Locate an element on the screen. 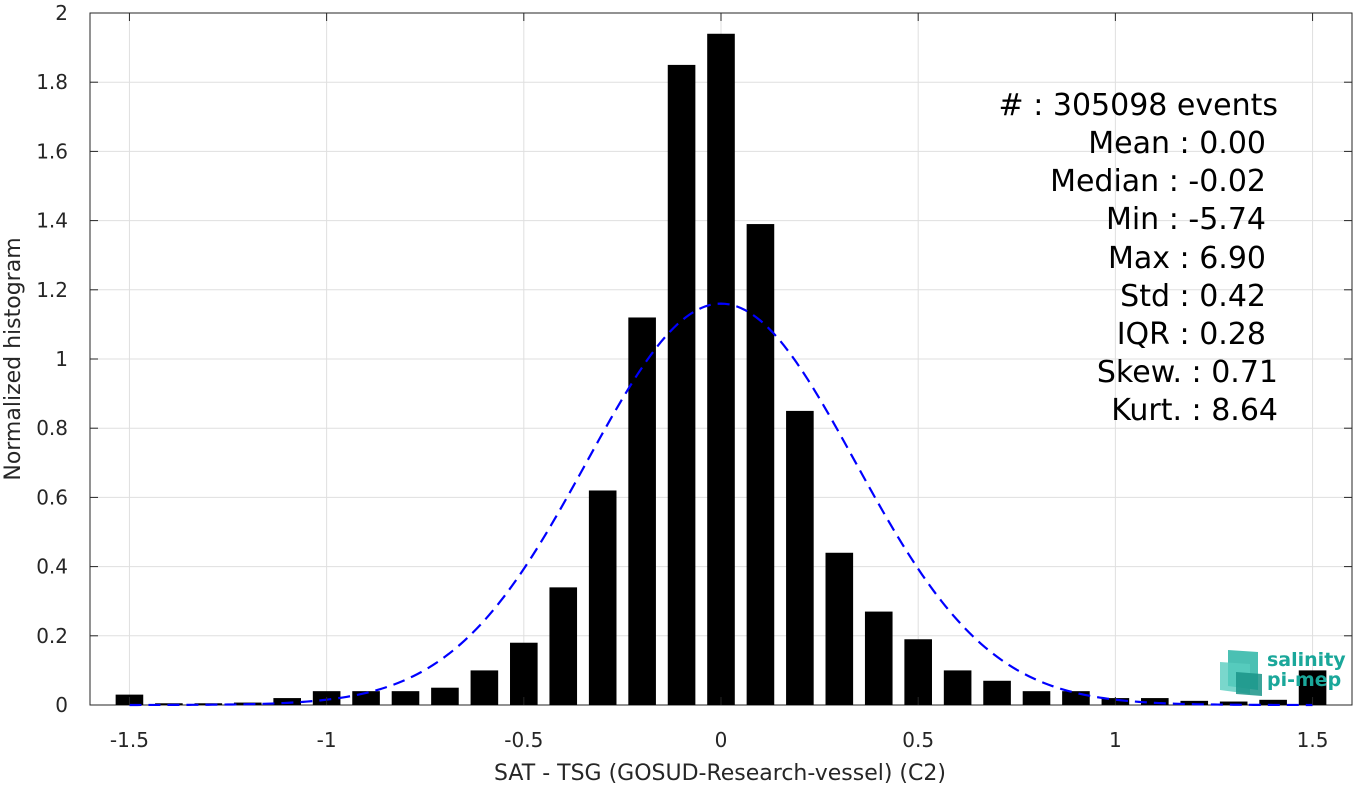 The height and width of the screenshot is (785, 1367). y-tick-label: 1.2 is located at coordinates (52, 290).